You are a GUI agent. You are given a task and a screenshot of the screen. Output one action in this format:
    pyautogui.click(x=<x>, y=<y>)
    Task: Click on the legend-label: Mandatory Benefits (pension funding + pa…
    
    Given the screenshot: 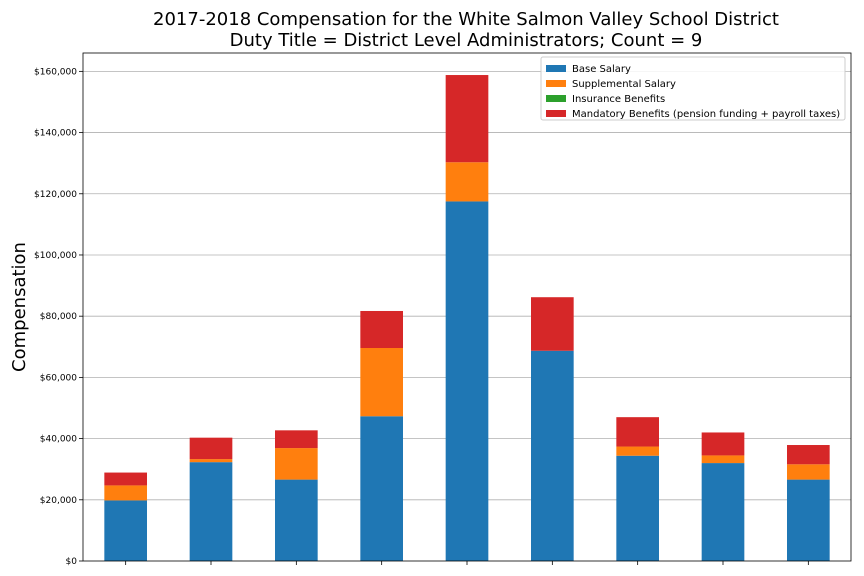 What is the action you would take?
    pyautogui.click(x=706, y=114)
    